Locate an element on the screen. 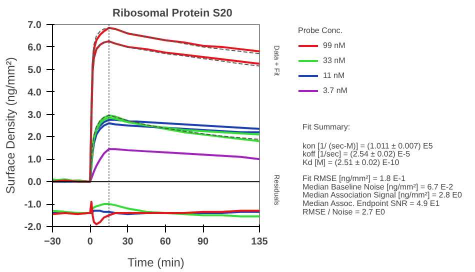 The image size is (475, 272). text: Median Baseline Noise [ng/mm²] = 6.7 E-2 is located at coordinates (378, 187).